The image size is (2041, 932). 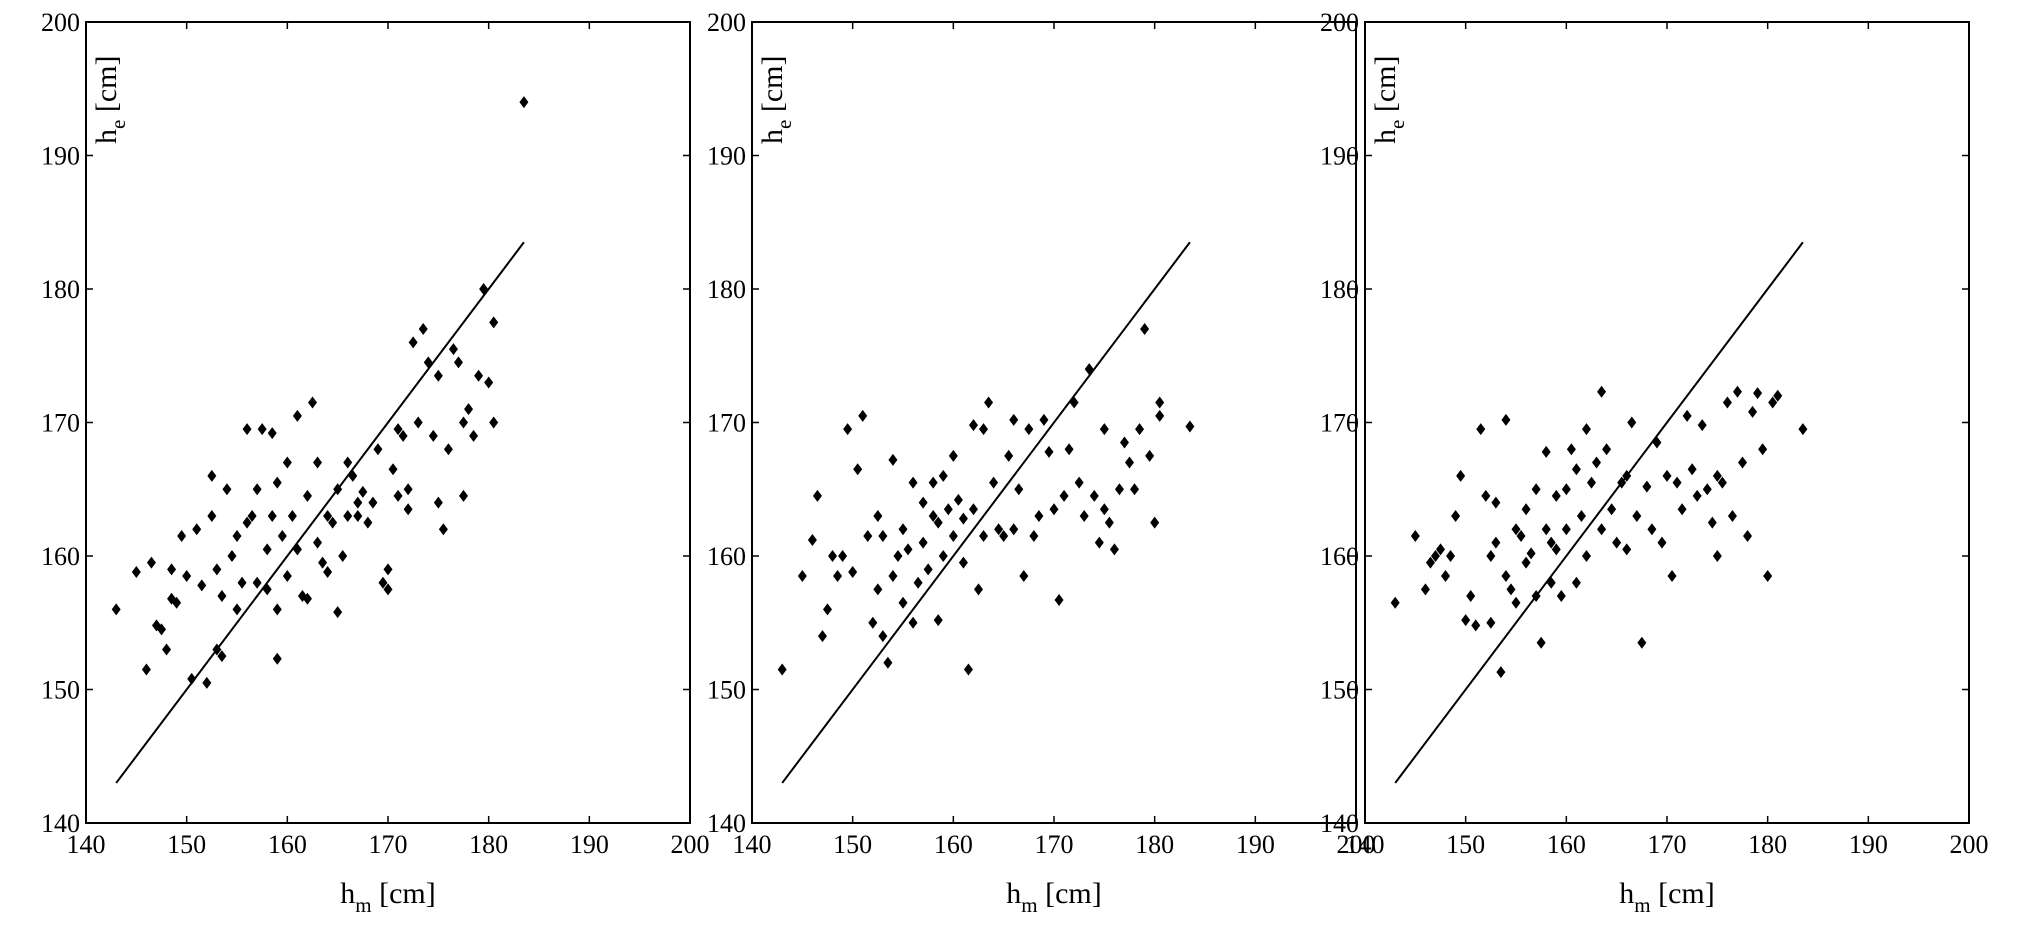 What do you see at coordinates (1397, 124) in the screenshot?
I see `y-axis-label-sub: e` at bounding box center [1397, 124].